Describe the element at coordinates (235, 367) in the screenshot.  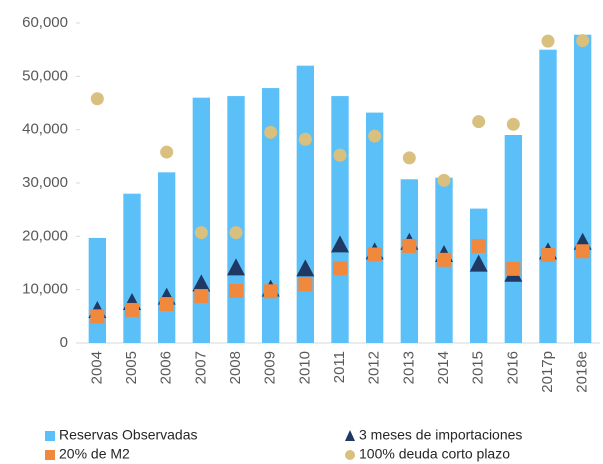
I see `x-tick-label: 2008` at that location.